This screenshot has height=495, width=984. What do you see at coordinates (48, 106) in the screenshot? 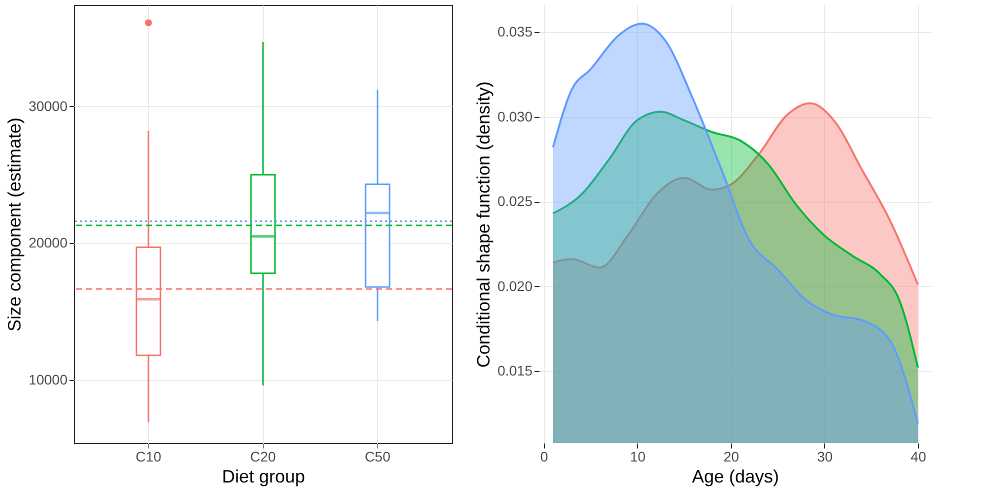
I see `y-tick-label: 30000` at bounding box center [48, 106].